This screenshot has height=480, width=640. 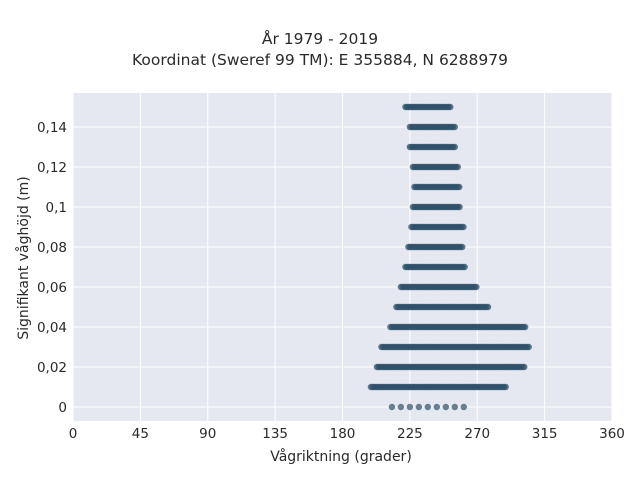 What do you see at coordinates (52, 168) in the screenshot?
I see `y-tick-label: 0,12` at bounding box center [52, 168].